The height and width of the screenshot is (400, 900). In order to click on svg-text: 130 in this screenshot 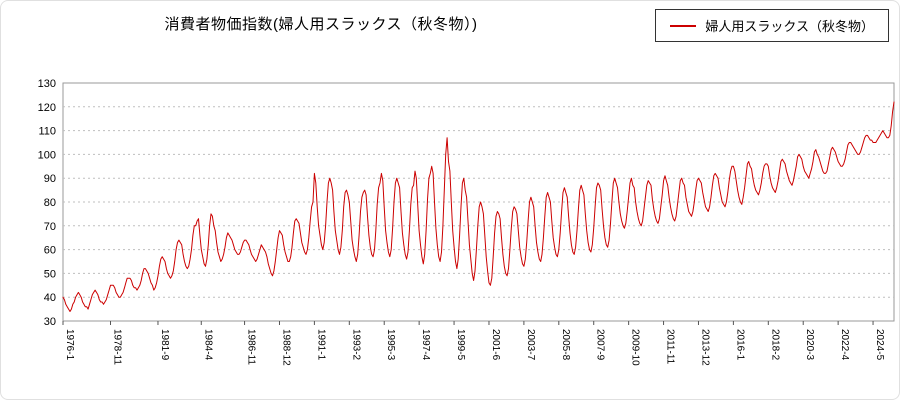, I will do `click(47, 84)`.